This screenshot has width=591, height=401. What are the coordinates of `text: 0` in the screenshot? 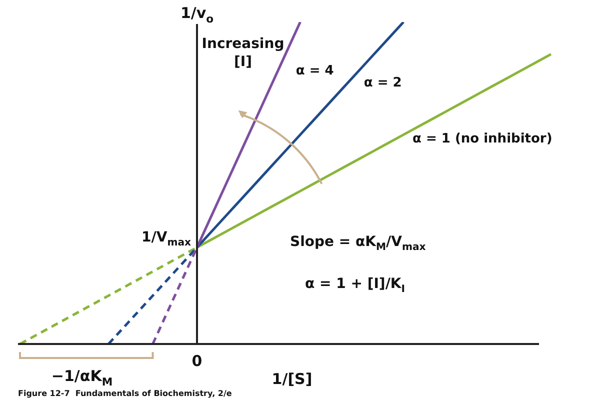 It's located at (197, 361).